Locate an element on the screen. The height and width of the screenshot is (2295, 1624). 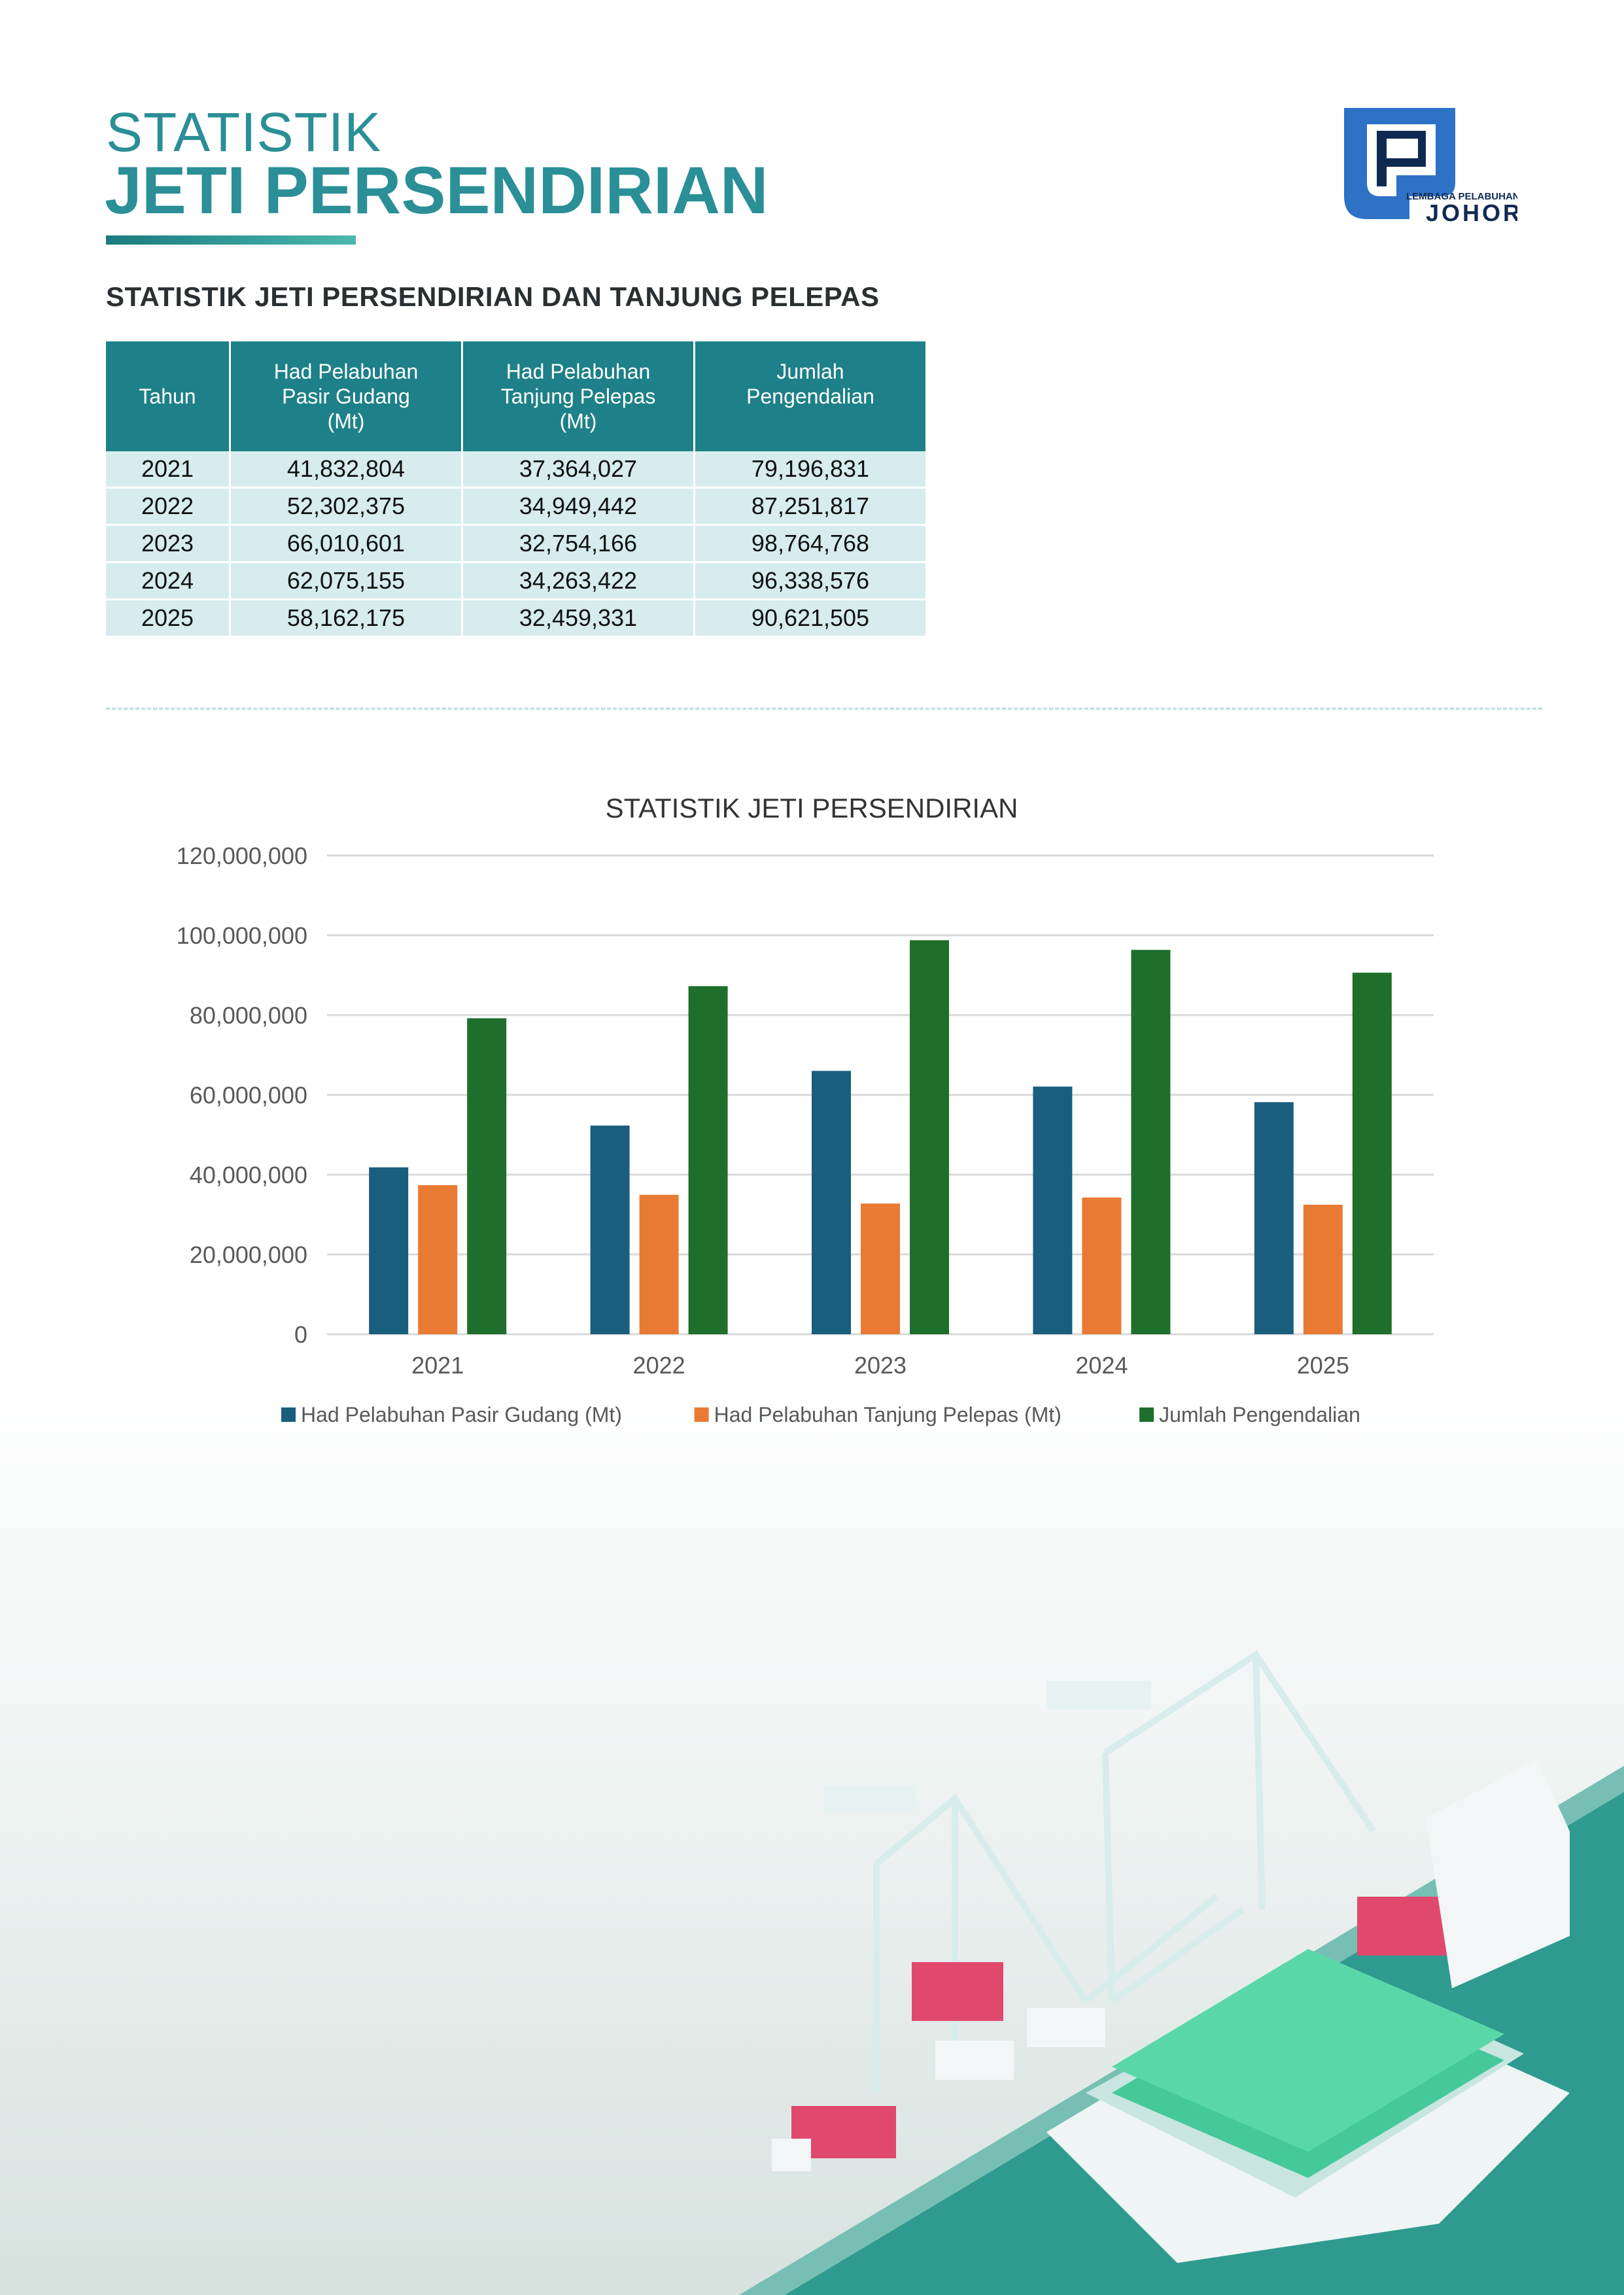
y-tick-label: 60,000,000 is located at coordinates (248, 1095).